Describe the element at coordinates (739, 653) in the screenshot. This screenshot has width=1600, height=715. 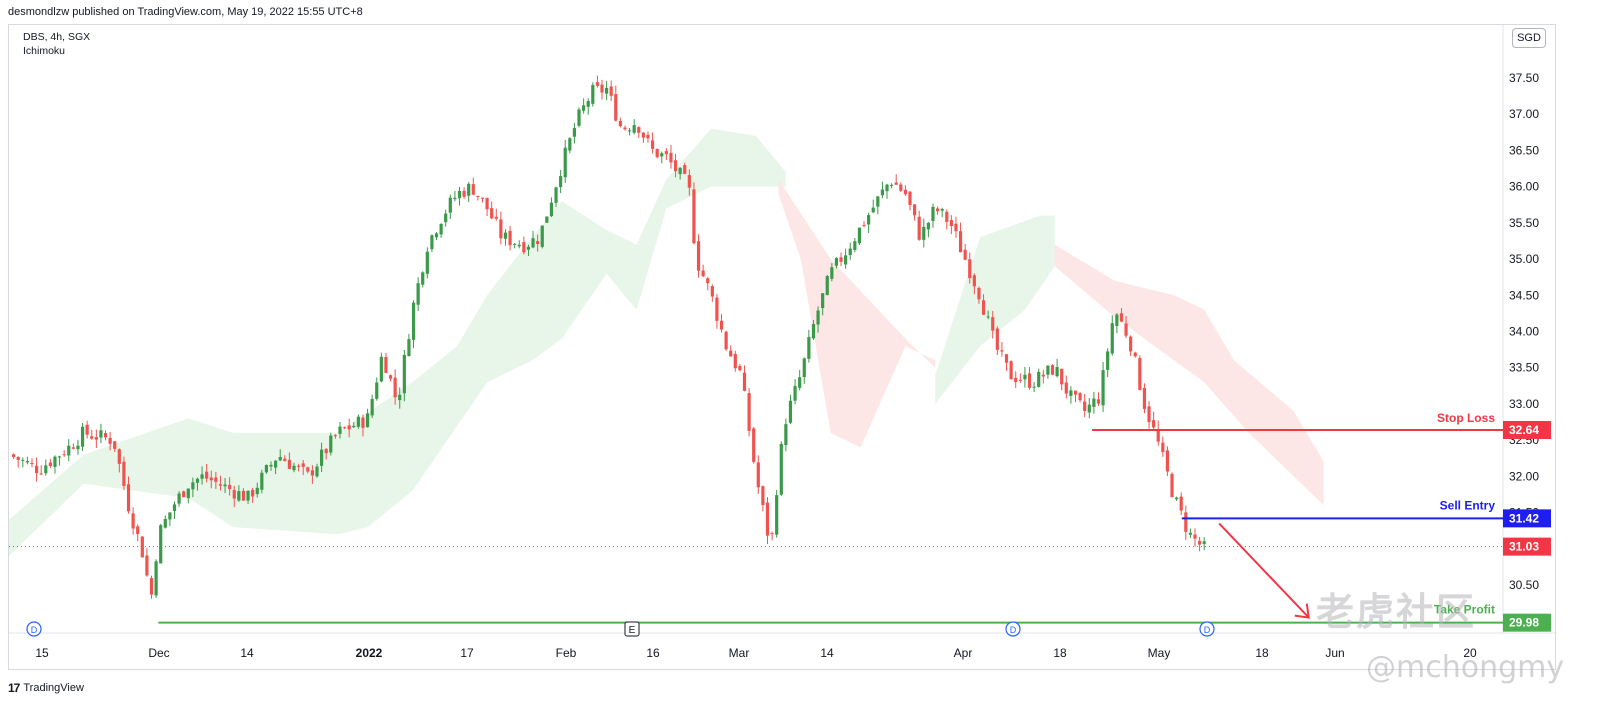
I see `x-tick-label: Mar` at that location.